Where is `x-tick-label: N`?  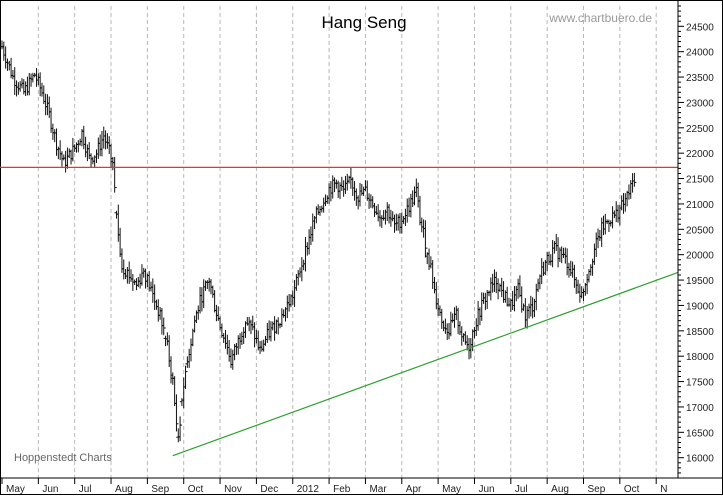
x-tick-label: N is located at coordinates (663, 489).